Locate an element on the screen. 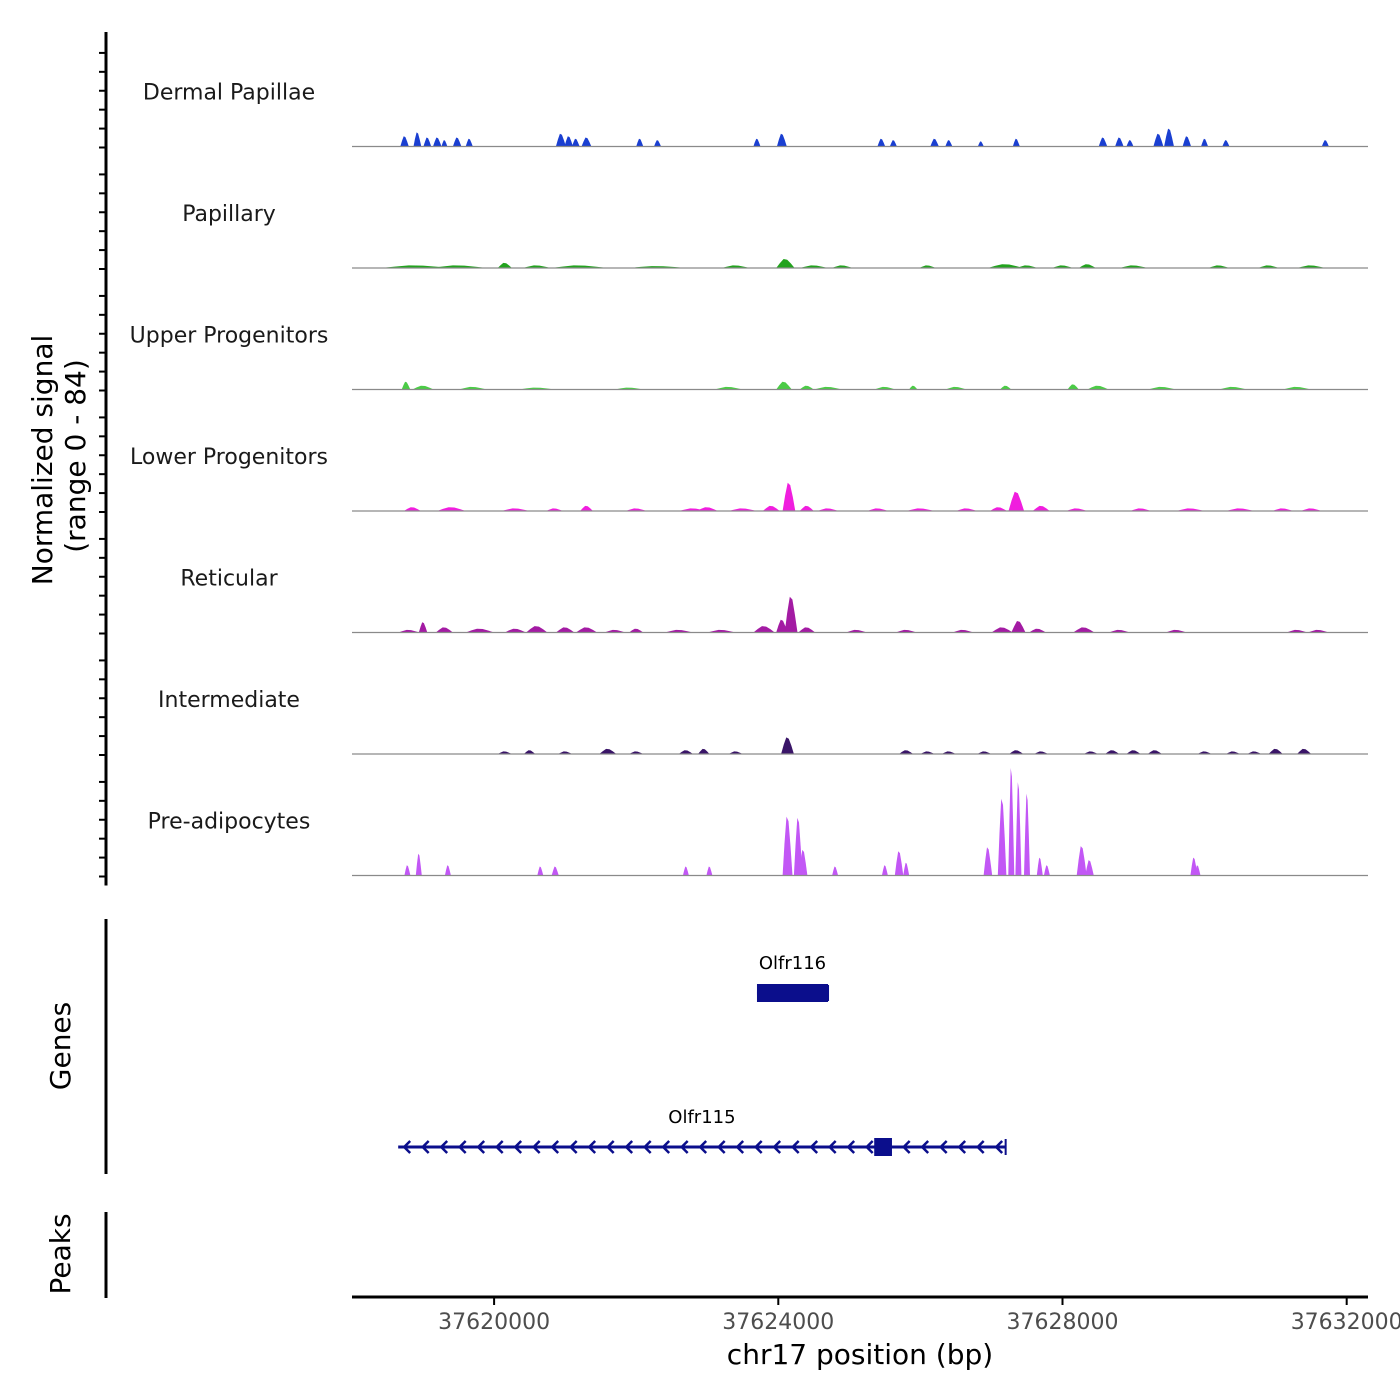 This screenshot has height=1400, width=1400. track-intermediate: Intermediate is located at coordinates (763, 721).